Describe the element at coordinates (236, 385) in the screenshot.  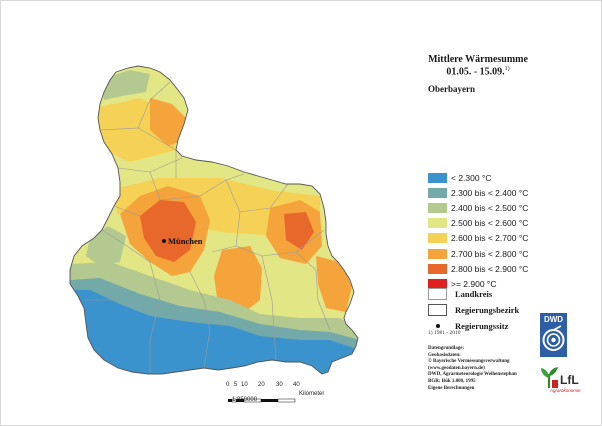
I see `scale-tick: 5` at that location.